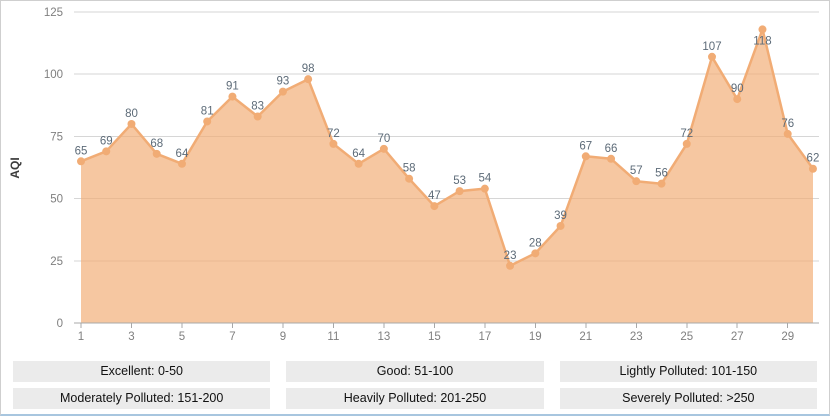 This screenshot has width=830, height=416. I want to click on x-axis, so click(446, 325).